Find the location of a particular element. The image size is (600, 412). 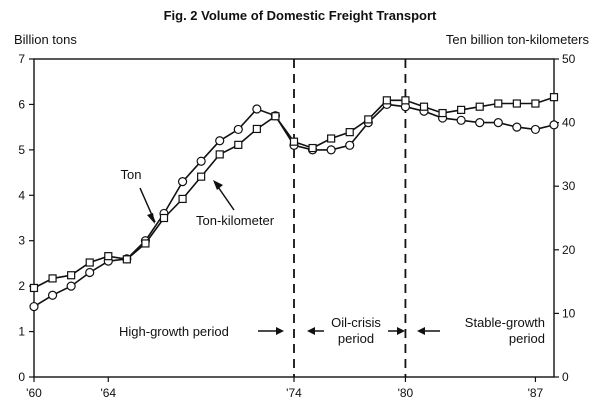

x-tick-label: '80 is located at coordinates (406, 393).